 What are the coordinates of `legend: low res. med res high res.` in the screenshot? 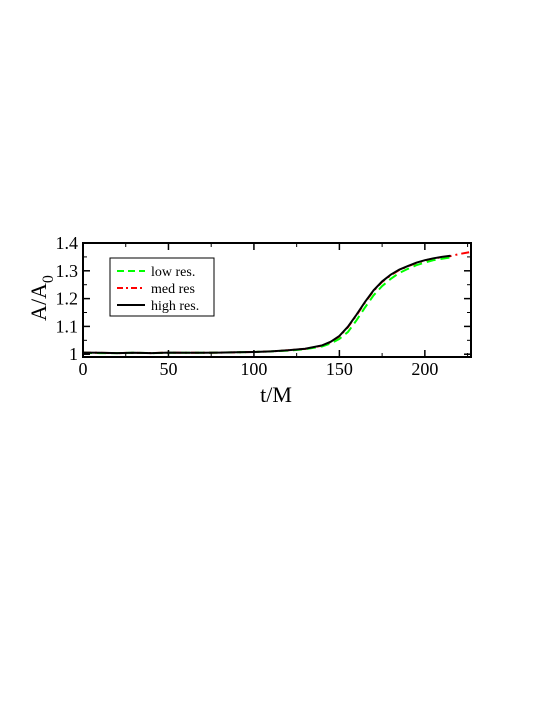 It's located at (162, 287).